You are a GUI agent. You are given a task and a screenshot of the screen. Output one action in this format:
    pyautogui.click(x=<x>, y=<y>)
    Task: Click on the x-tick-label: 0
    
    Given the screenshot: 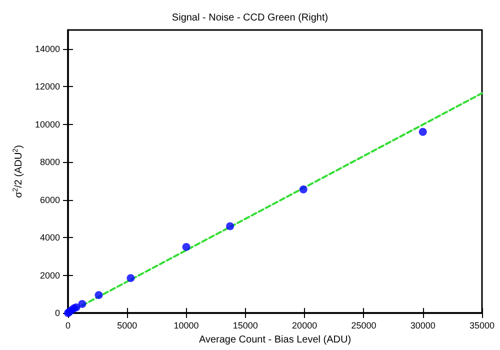 What is the action you would take?
    pyautogui.click(x=68, y=325)
    